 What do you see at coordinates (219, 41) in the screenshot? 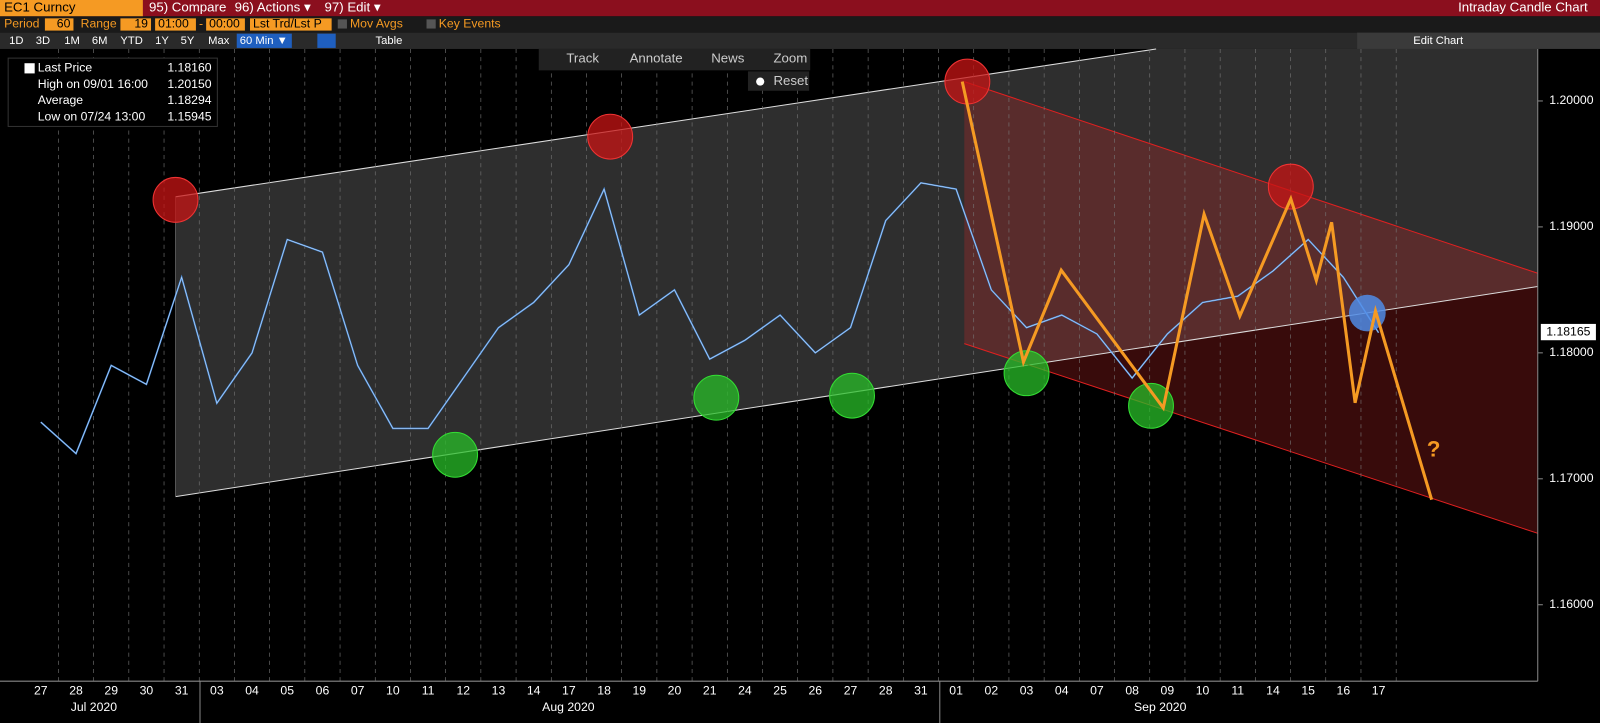
I see `range-button: Max` at bounding box center [219, 41].